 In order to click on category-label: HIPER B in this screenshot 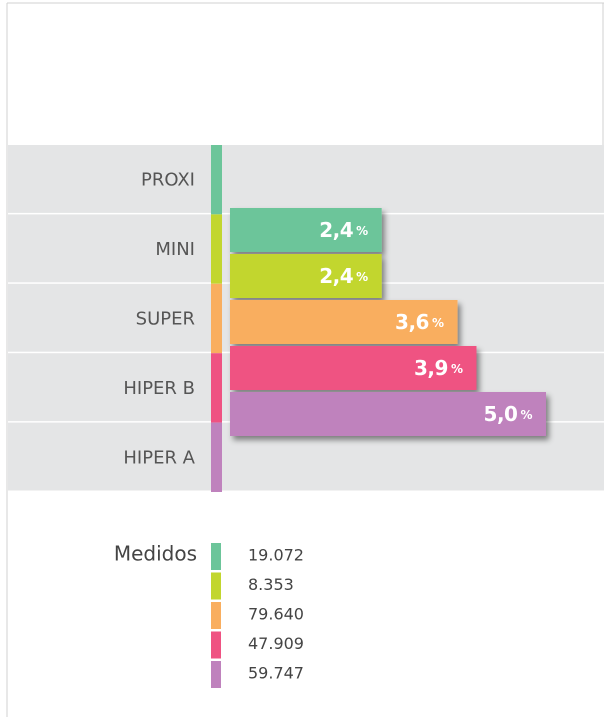, I will do `click(159, 388)`.